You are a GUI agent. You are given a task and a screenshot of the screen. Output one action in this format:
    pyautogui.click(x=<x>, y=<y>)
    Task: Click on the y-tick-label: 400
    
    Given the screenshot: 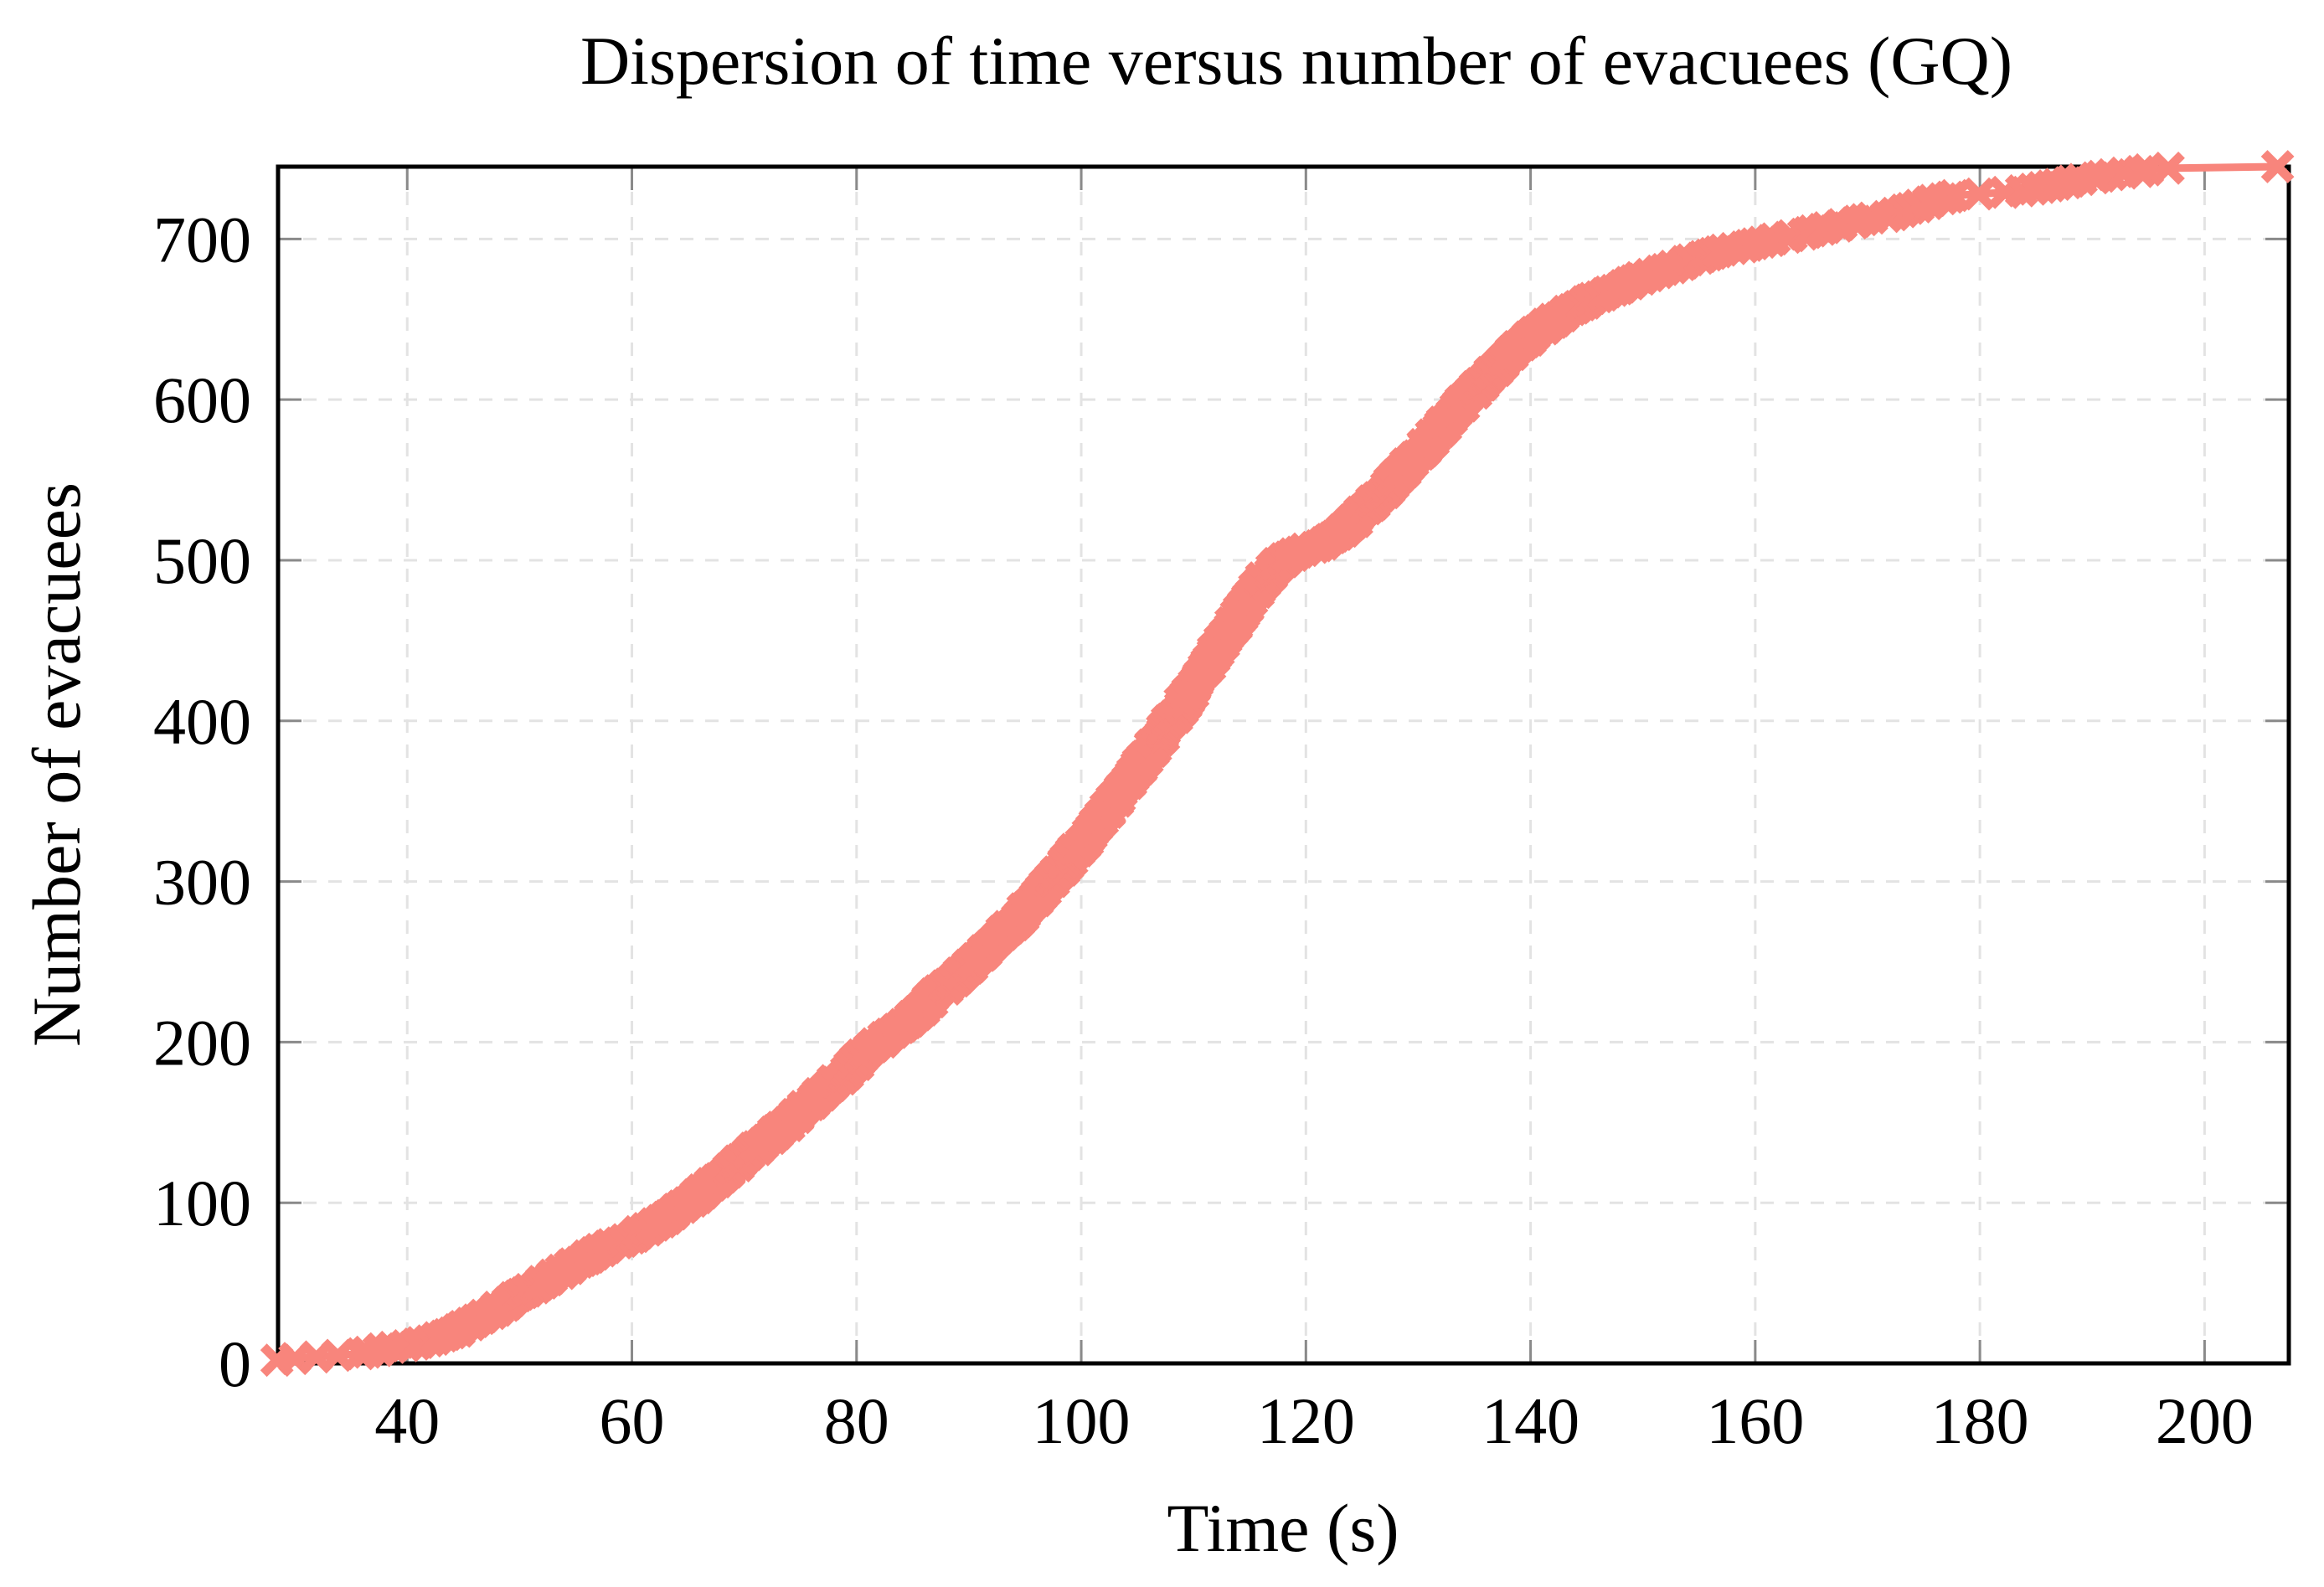 What is the action you would take?
    pyautogui.click(x=202, y=721)
    